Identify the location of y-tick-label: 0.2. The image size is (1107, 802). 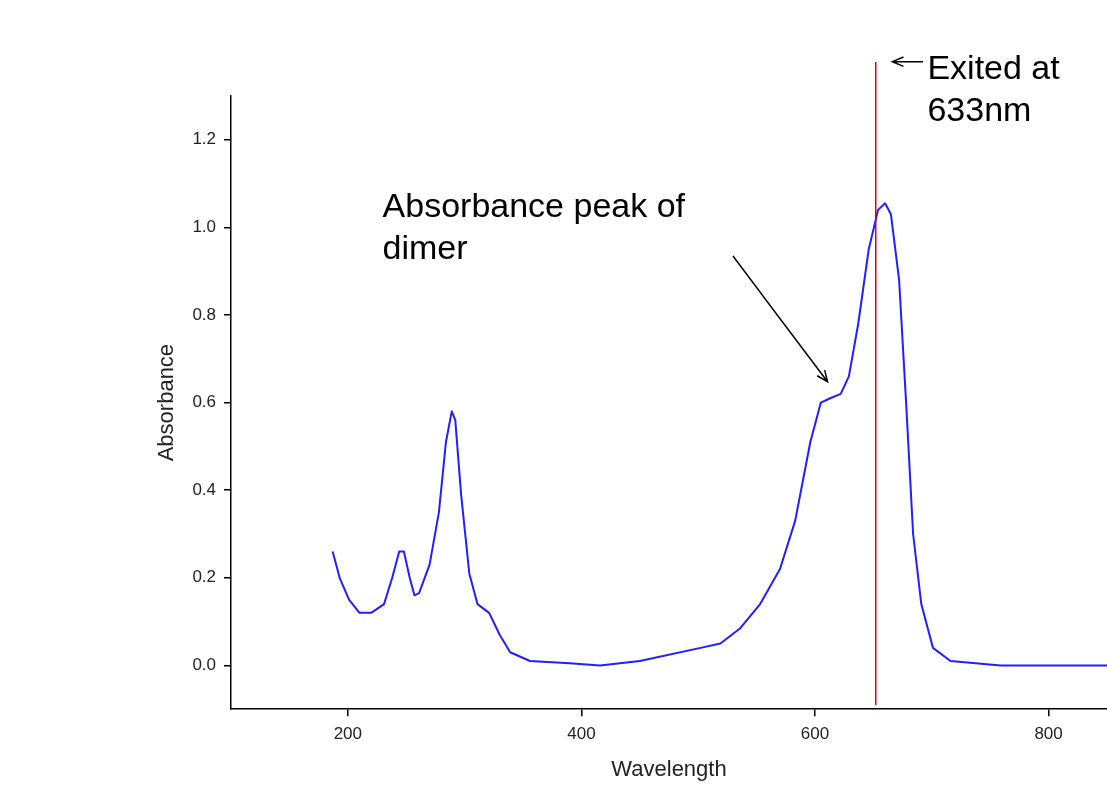
(204, 577).